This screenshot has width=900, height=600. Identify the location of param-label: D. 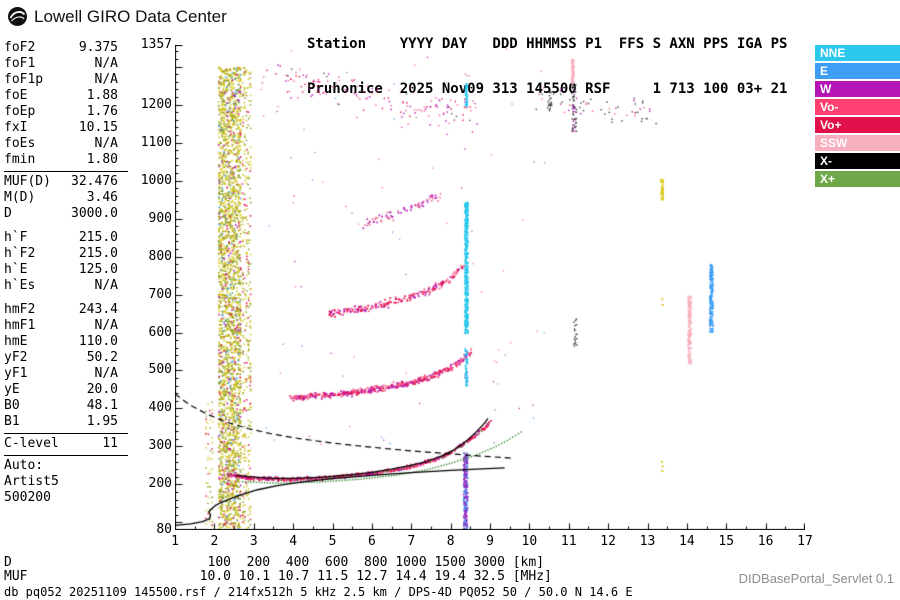
(8, 213).